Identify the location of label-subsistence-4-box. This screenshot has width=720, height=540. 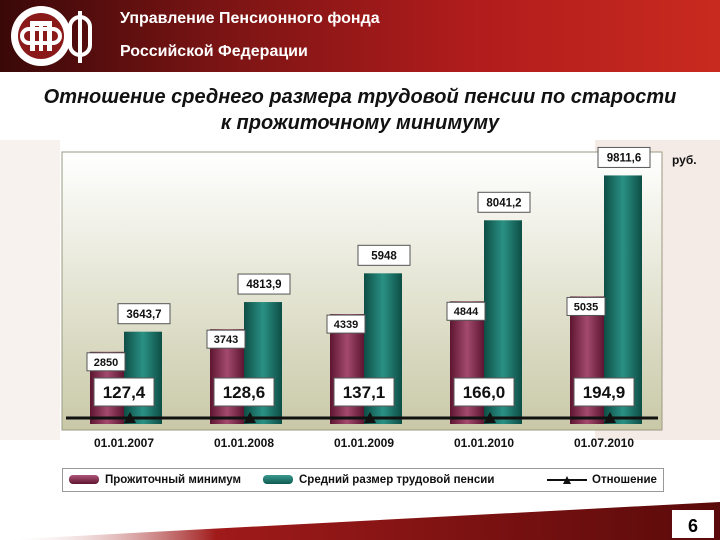
(586, 306).